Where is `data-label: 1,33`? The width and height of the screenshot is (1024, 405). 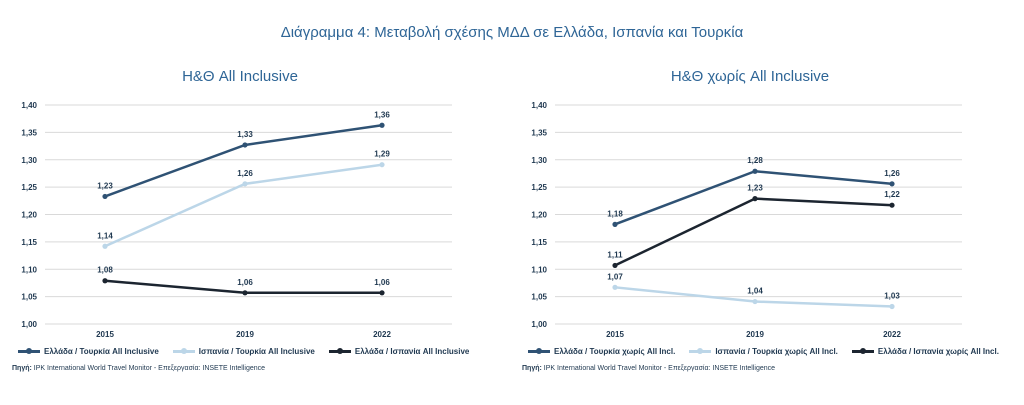
data-label: 1,33 is located at coordinates (245, 134).